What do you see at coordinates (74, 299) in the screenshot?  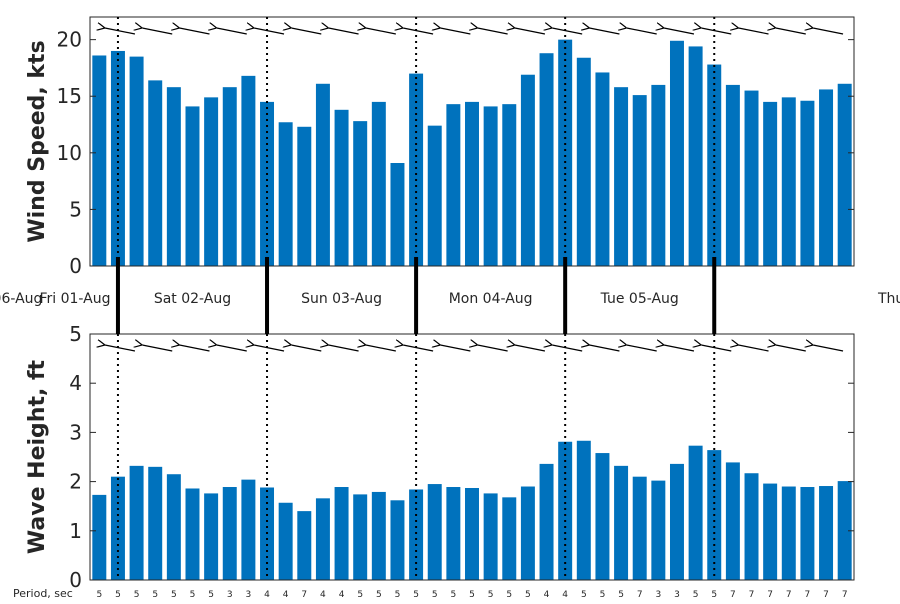 I see `day-label: Fri 01-Aug` at bounding box center [74, 299].